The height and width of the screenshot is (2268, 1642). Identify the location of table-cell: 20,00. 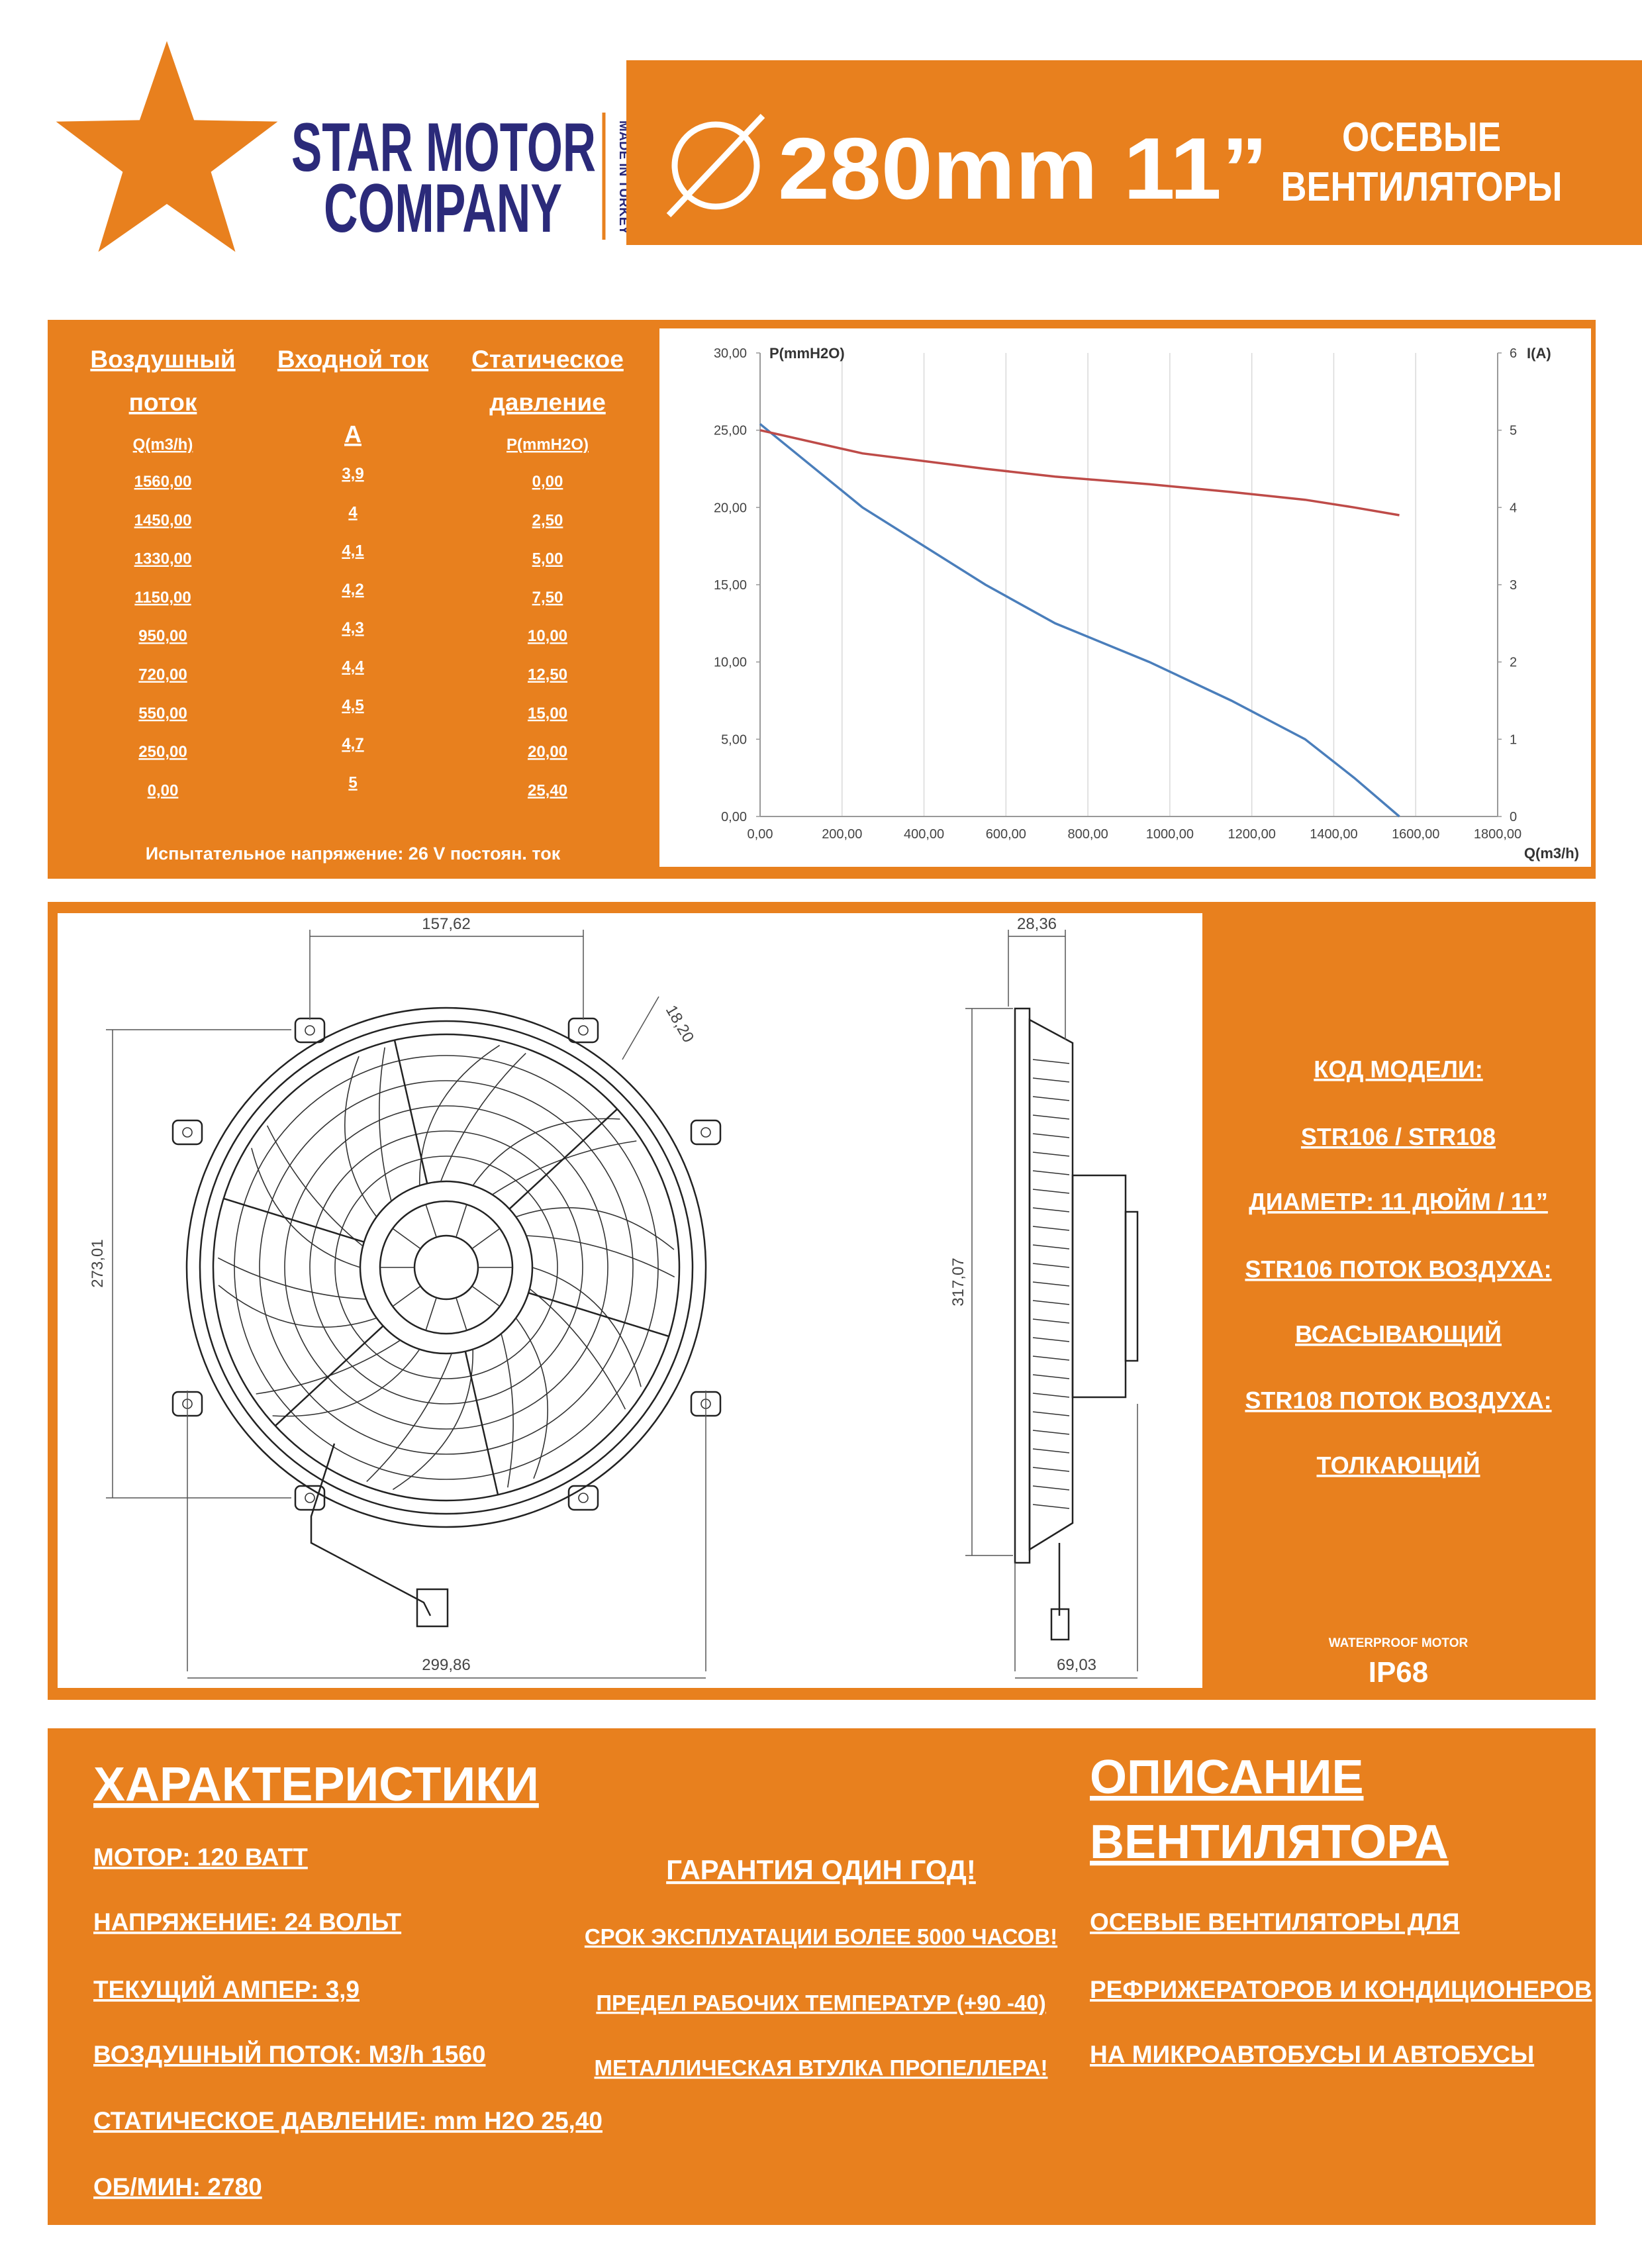
(547, 752).